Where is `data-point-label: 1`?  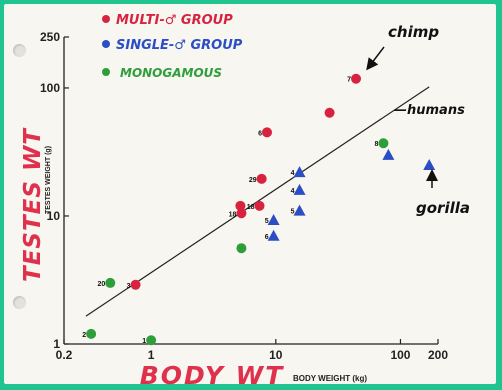 data-point-label: 1 is located at coordinates (144, 341).